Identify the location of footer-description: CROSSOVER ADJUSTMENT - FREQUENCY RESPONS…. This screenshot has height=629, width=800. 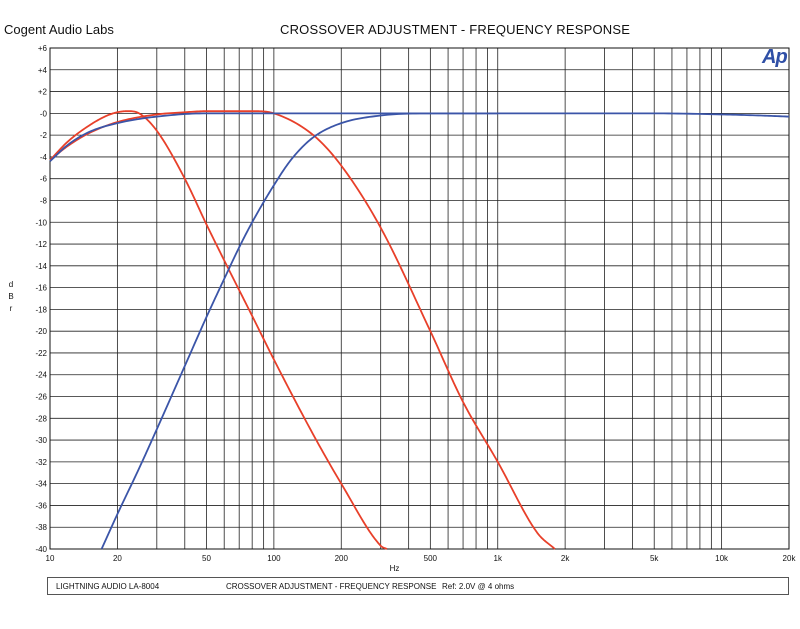
(331, 586).